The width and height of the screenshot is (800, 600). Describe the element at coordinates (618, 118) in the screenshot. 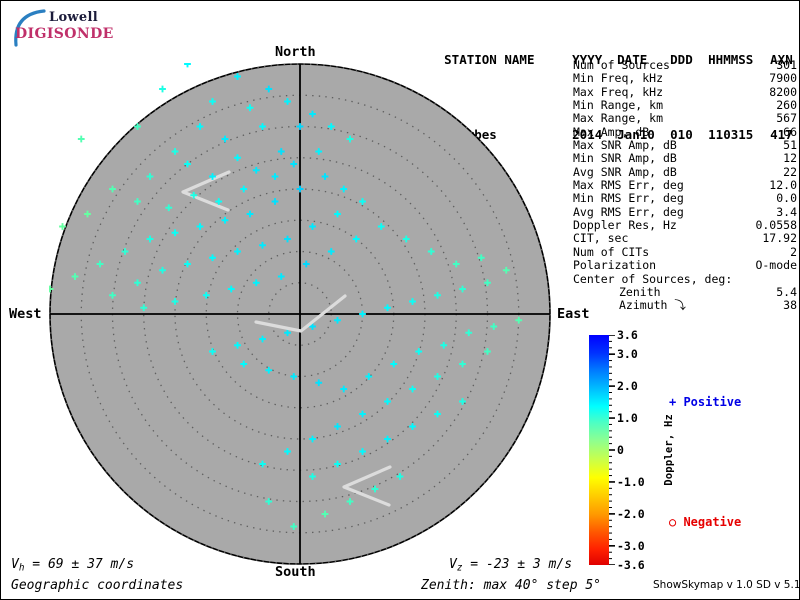

I see `stat-key: Max Range, km` at that location.